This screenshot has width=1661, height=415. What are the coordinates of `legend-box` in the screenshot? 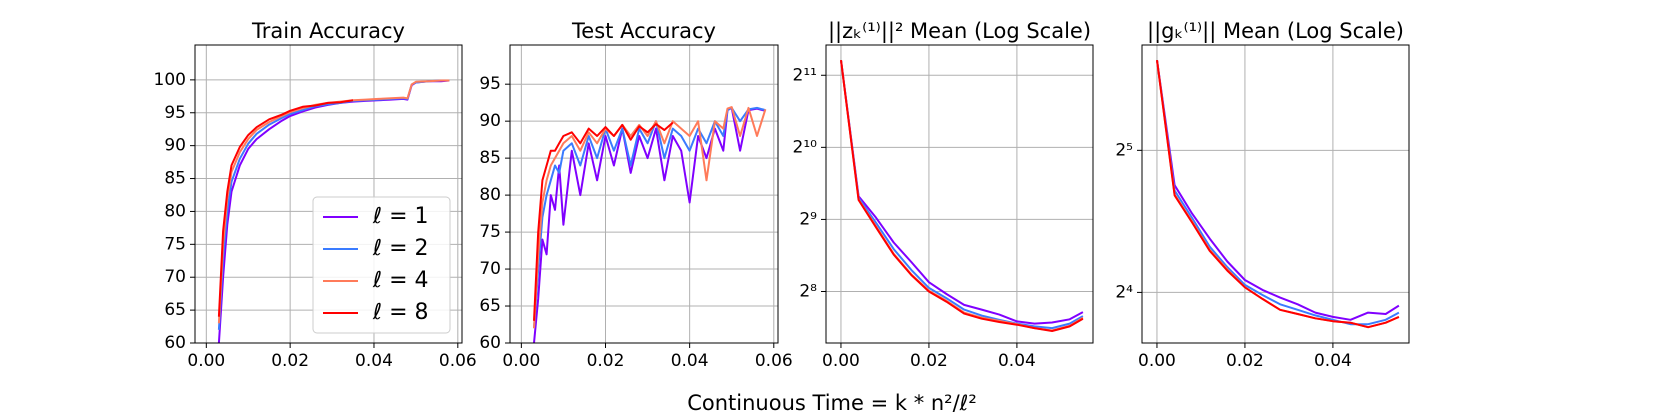 It's located at (381, 265).